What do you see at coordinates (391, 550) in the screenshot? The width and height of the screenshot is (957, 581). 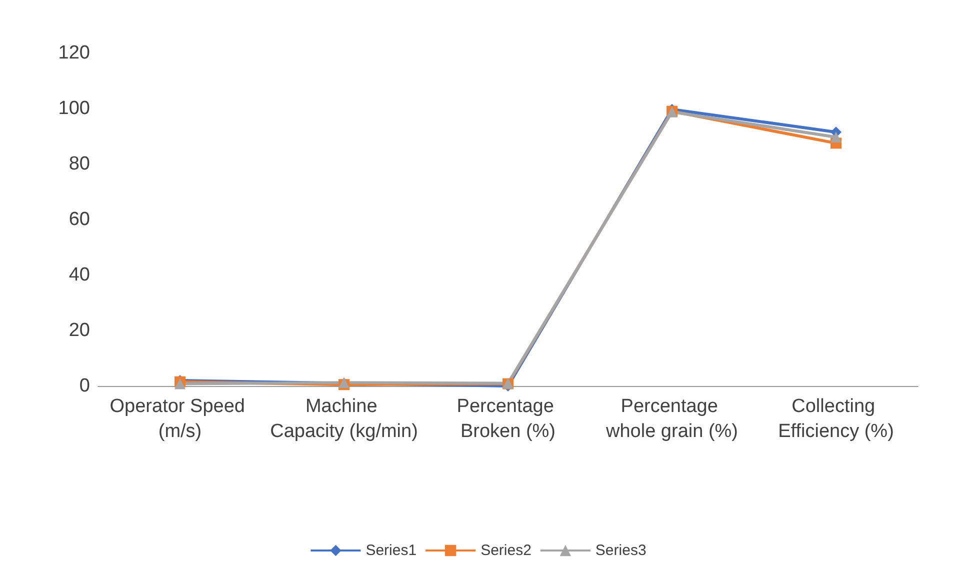 I see `legend-label: Series1` at bounding box center [391, 550].